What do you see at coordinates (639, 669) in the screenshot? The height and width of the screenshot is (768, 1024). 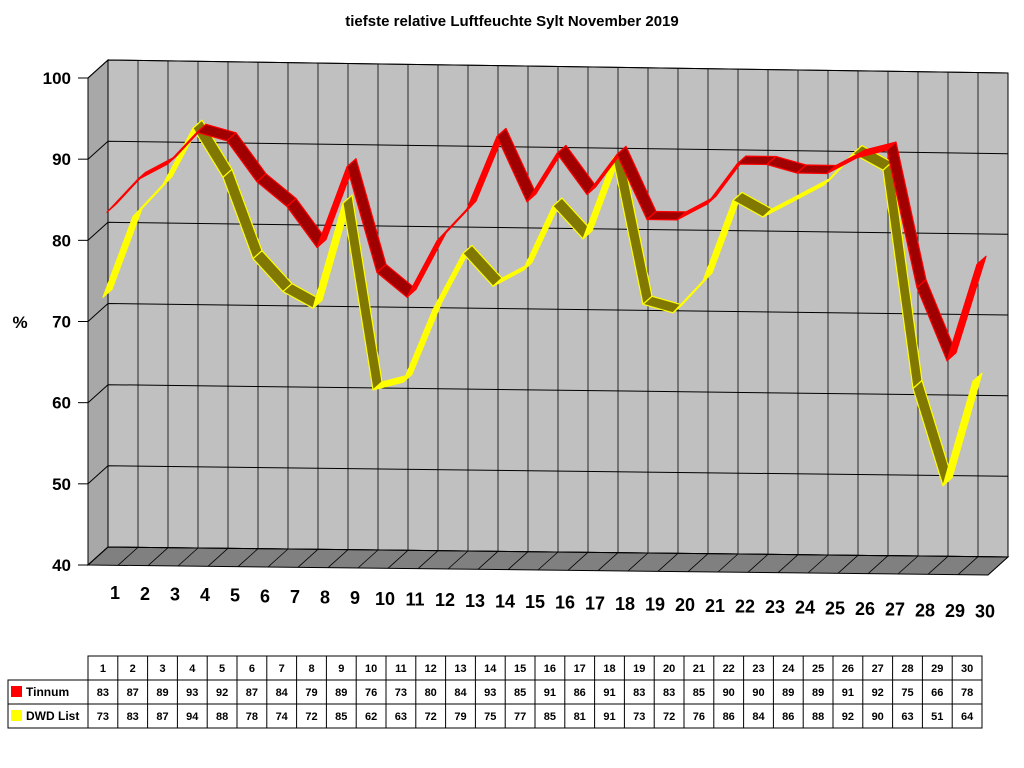 I see `table-header-19: 19` at bounding box center [639, 669].